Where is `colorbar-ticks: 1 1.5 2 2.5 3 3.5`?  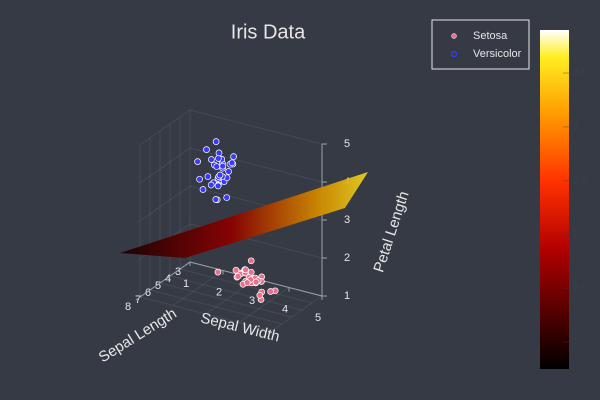 colorbar-ticks: 1 1.5 2 2.5 3 3.5 is located at coordinates (575, 208).